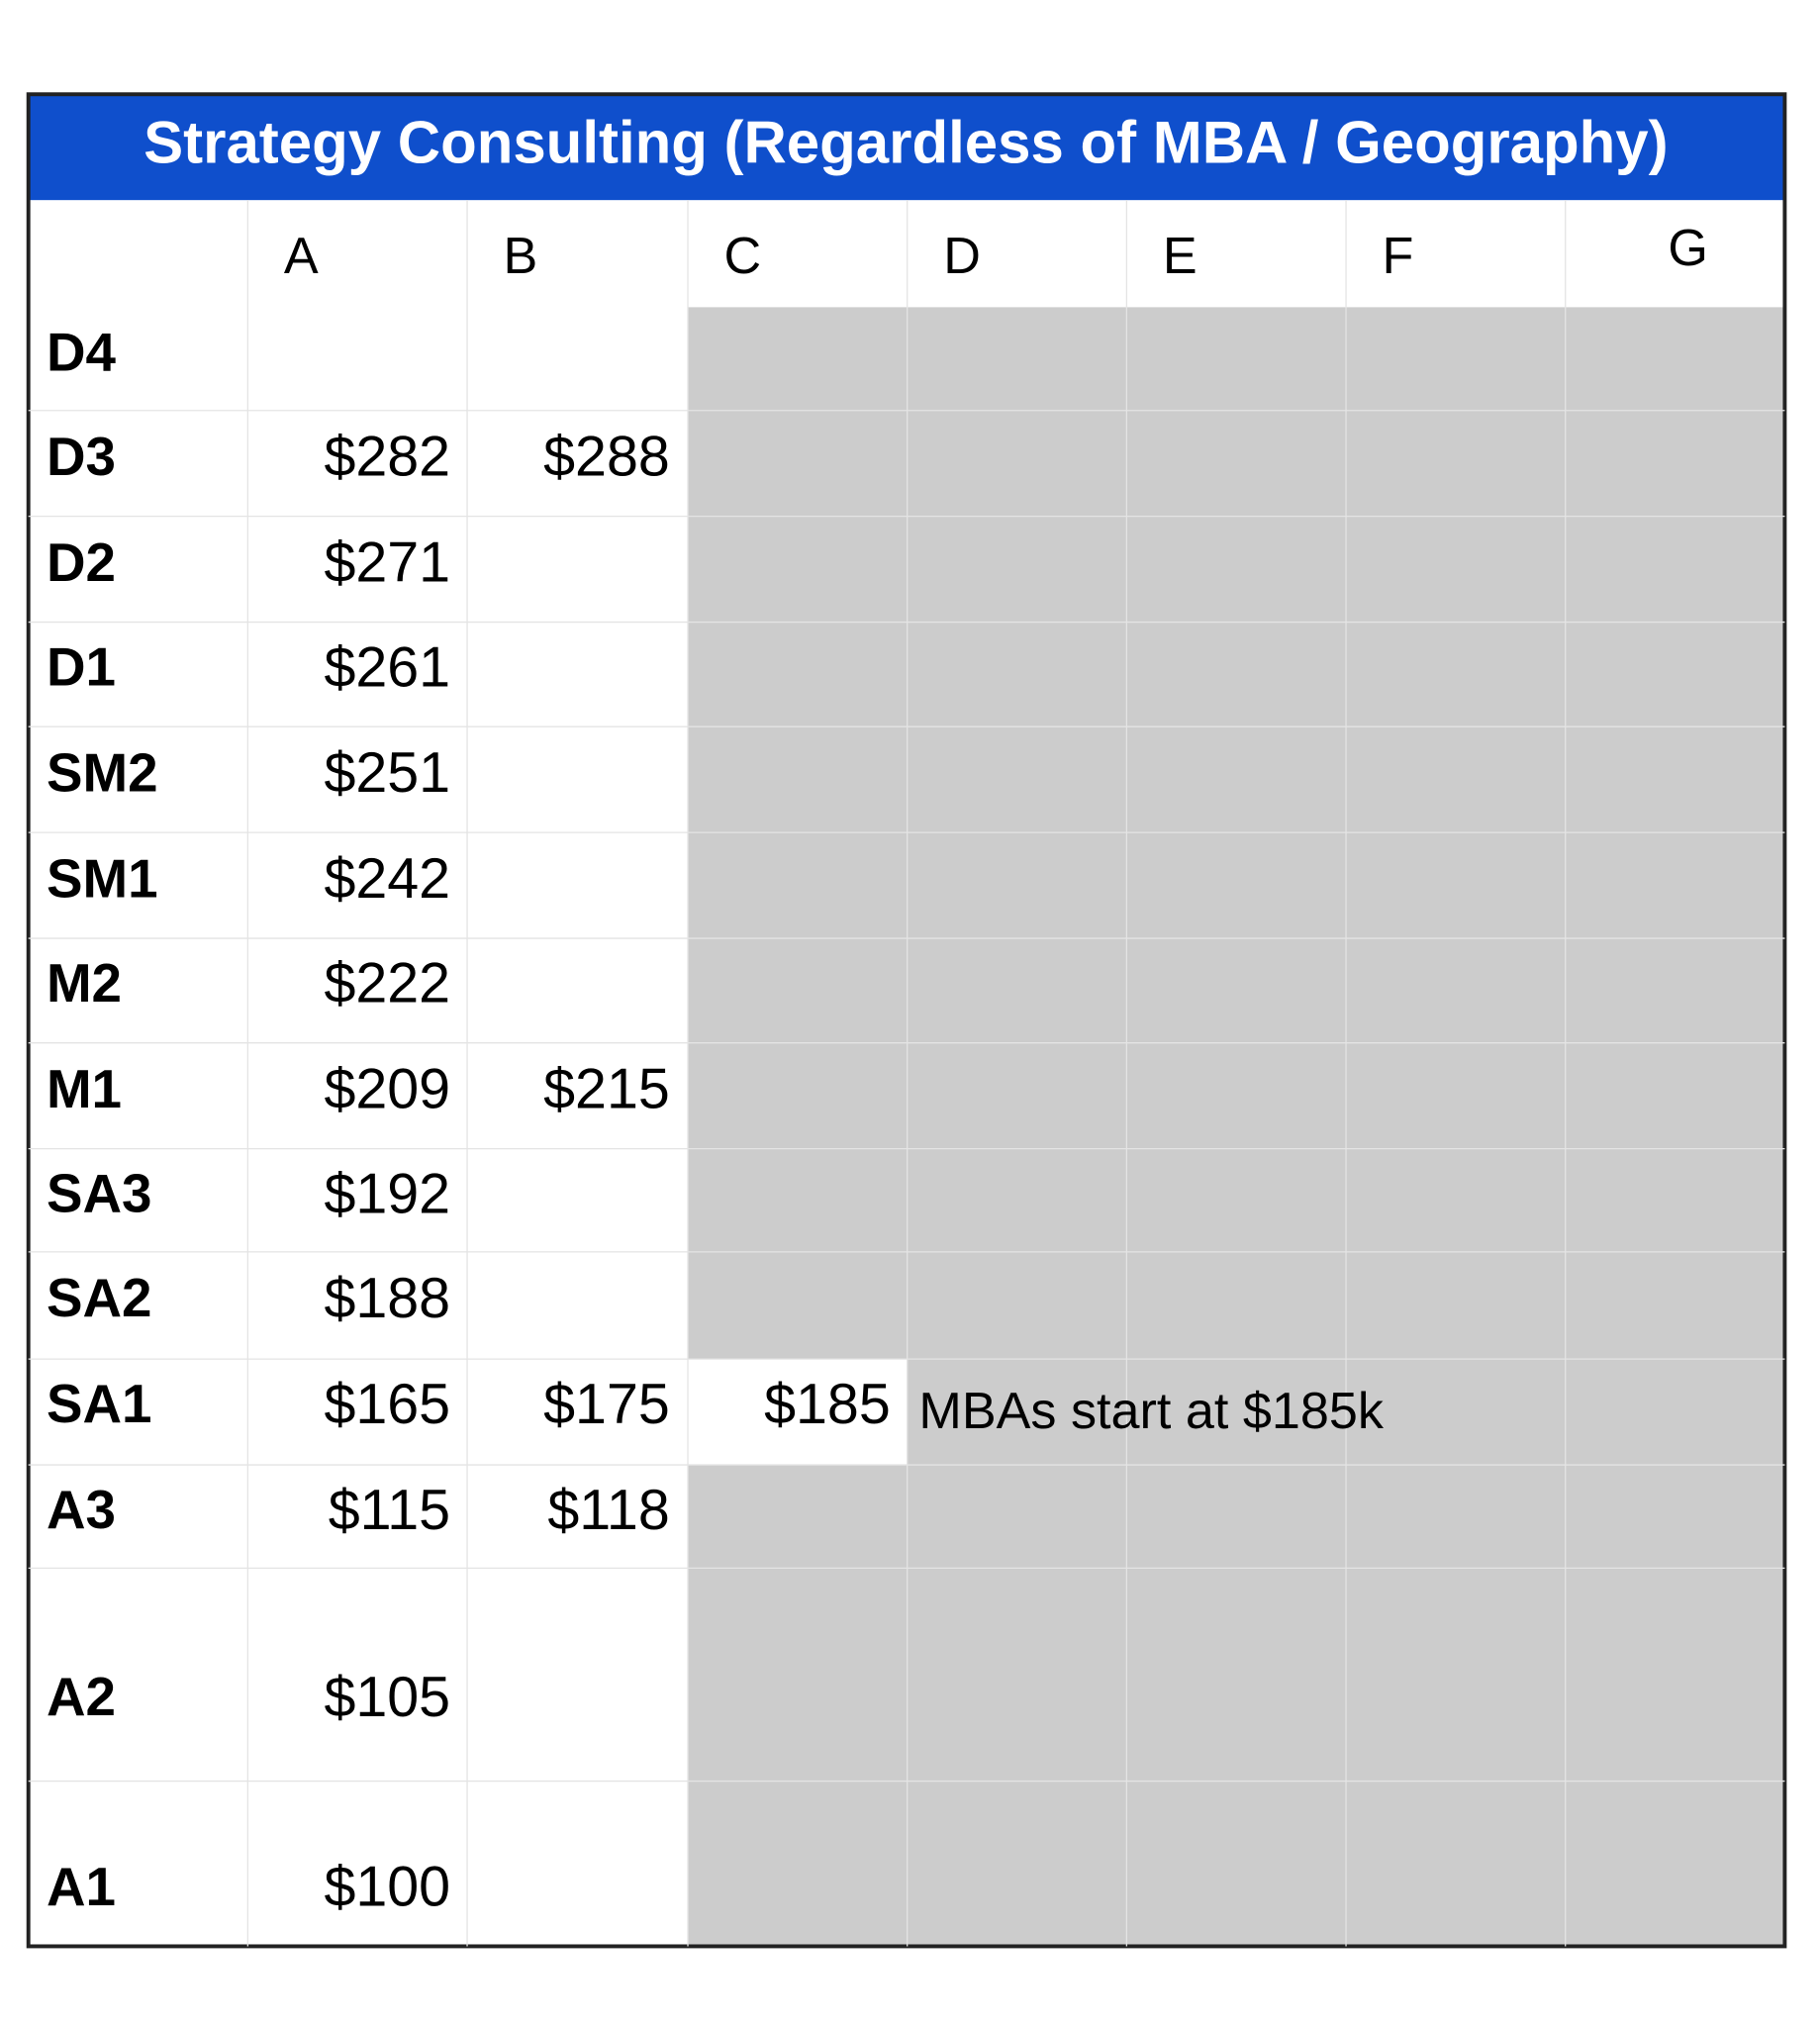  What do you see at coordinates (387, 1888) in the screenshot?
I see `cell-value: $100` at bounding box center [387, 1888].